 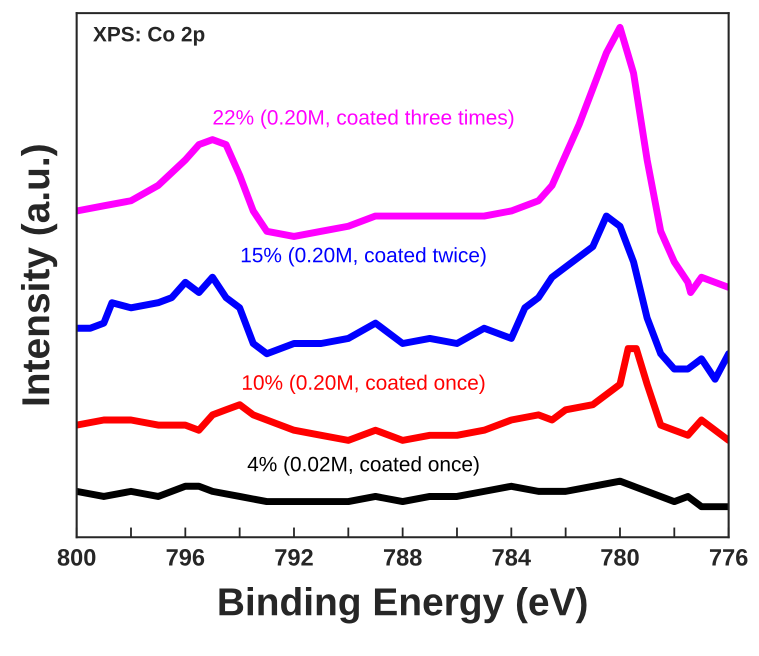 What do you see at coordinates (403, 557) in the screenshot?
I see `x-tick-label: 788` at bounding box center [403, 557].